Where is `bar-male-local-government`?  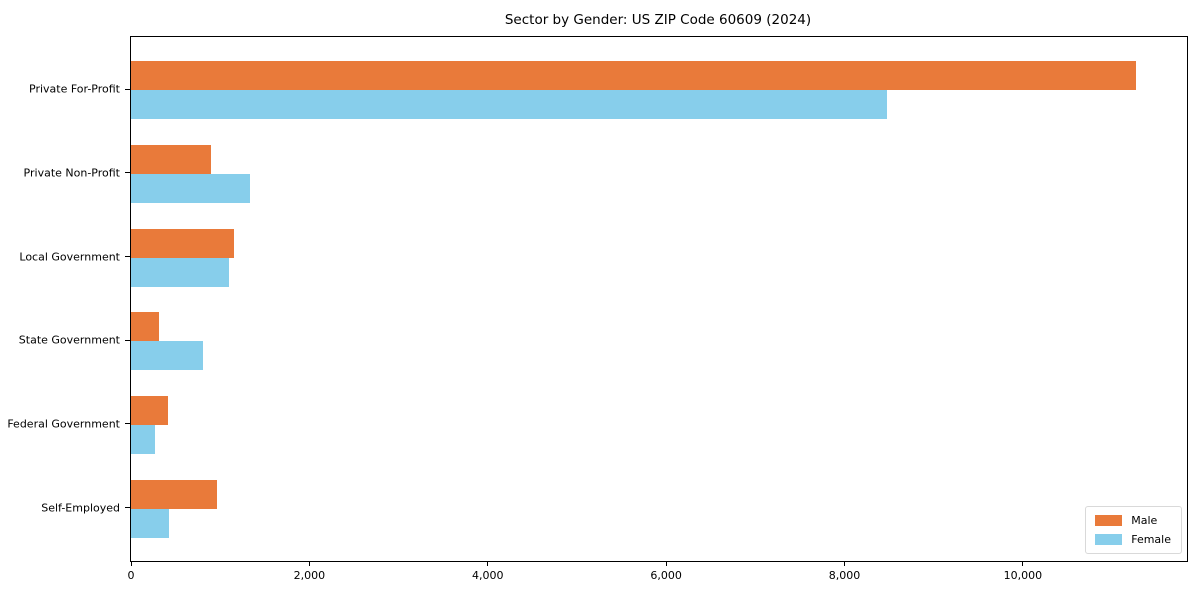
bar-male-local-government is located at coordinates (182, 243).